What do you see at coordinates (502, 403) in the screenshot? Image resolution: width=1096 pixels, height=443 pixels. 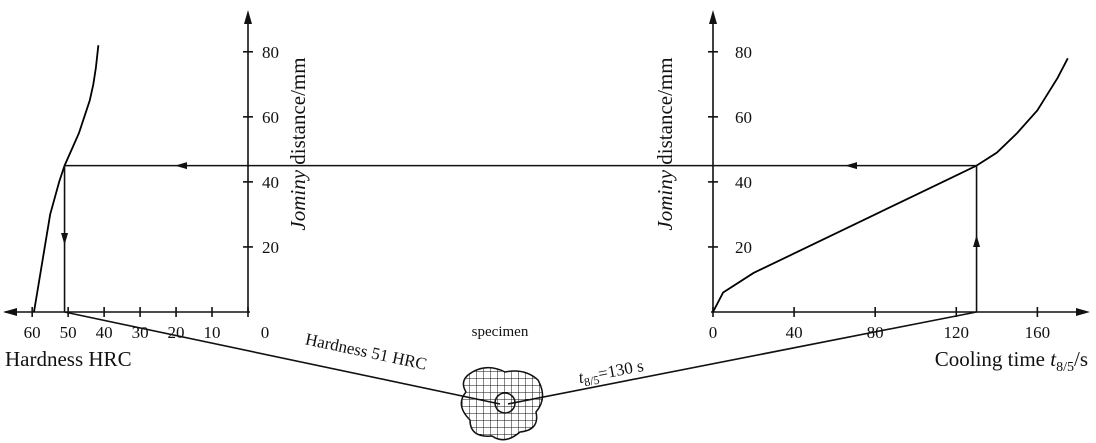 I see `specimen-shape` at bounding box center [502, 403].